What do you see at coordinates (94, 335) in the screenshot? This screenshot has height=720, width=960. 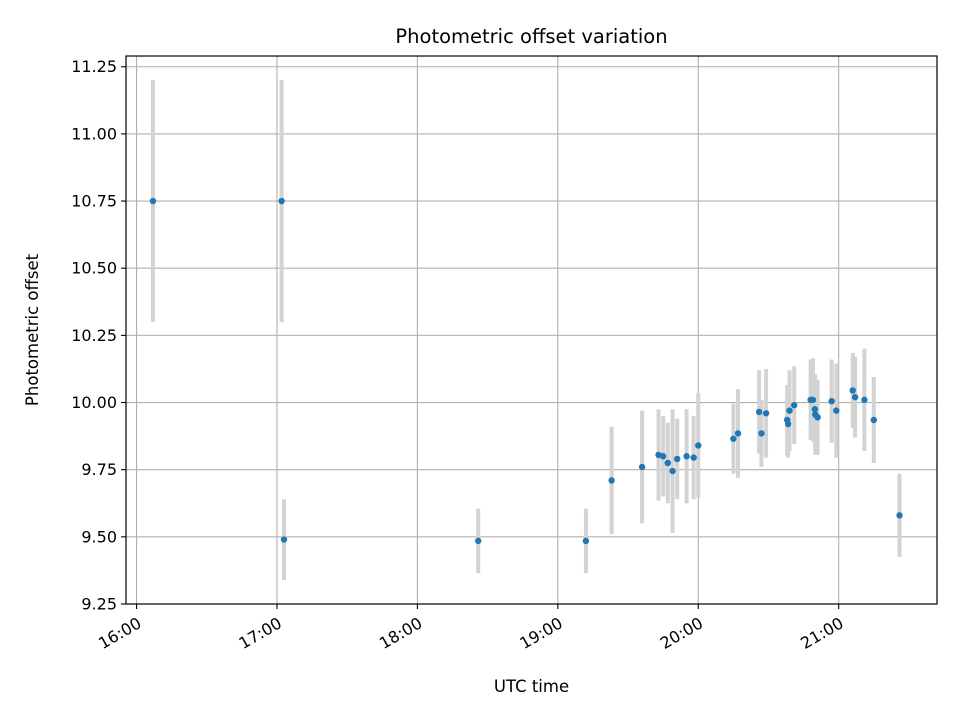 I see `y-tick-label: 10.25` at bounding box center [94, 335].